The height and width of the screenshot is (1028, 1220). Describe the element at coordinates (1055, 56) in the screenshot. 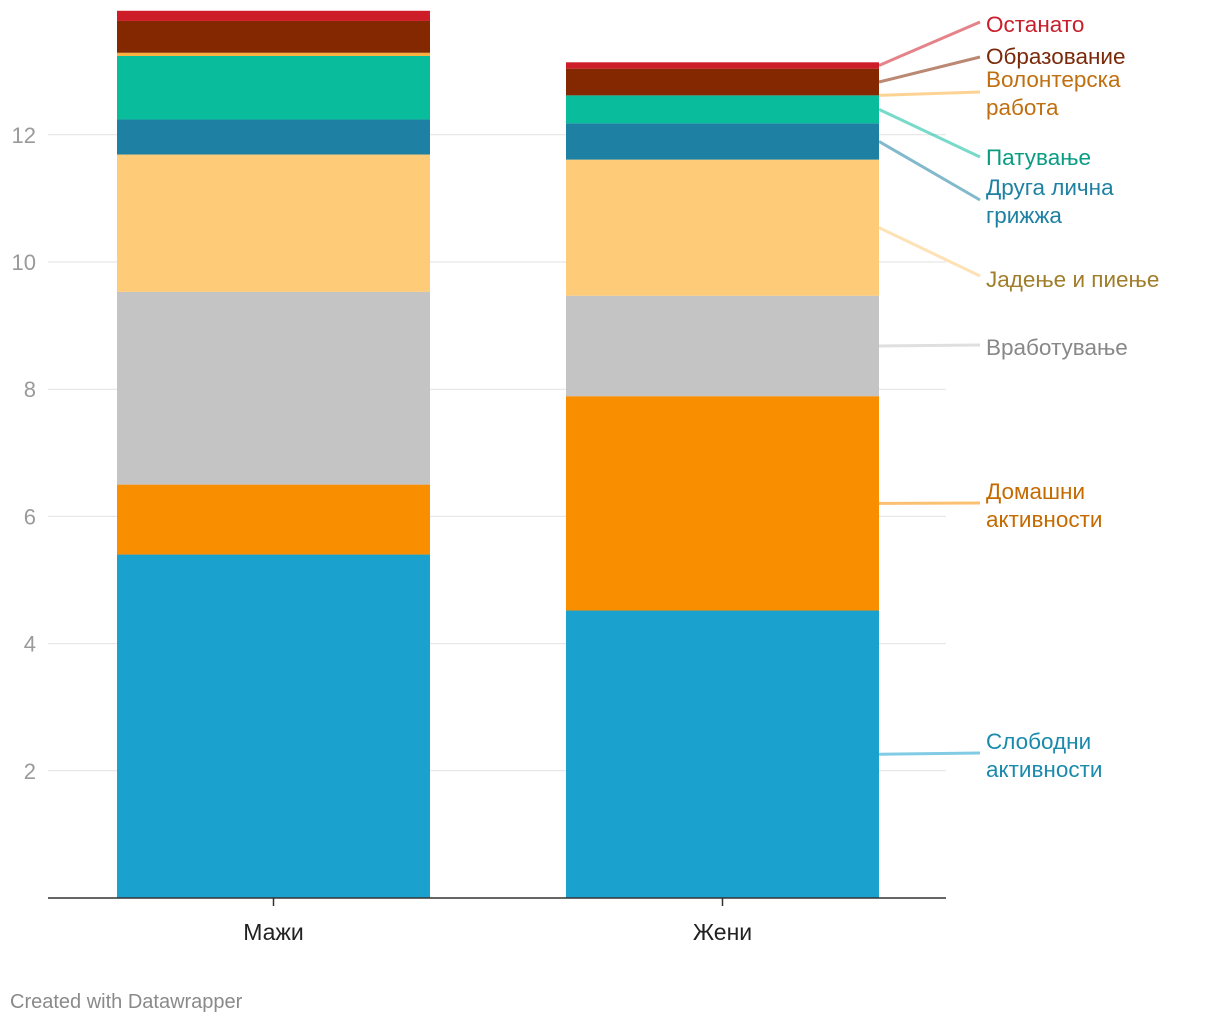

I see `series-label: Образование` at that location.